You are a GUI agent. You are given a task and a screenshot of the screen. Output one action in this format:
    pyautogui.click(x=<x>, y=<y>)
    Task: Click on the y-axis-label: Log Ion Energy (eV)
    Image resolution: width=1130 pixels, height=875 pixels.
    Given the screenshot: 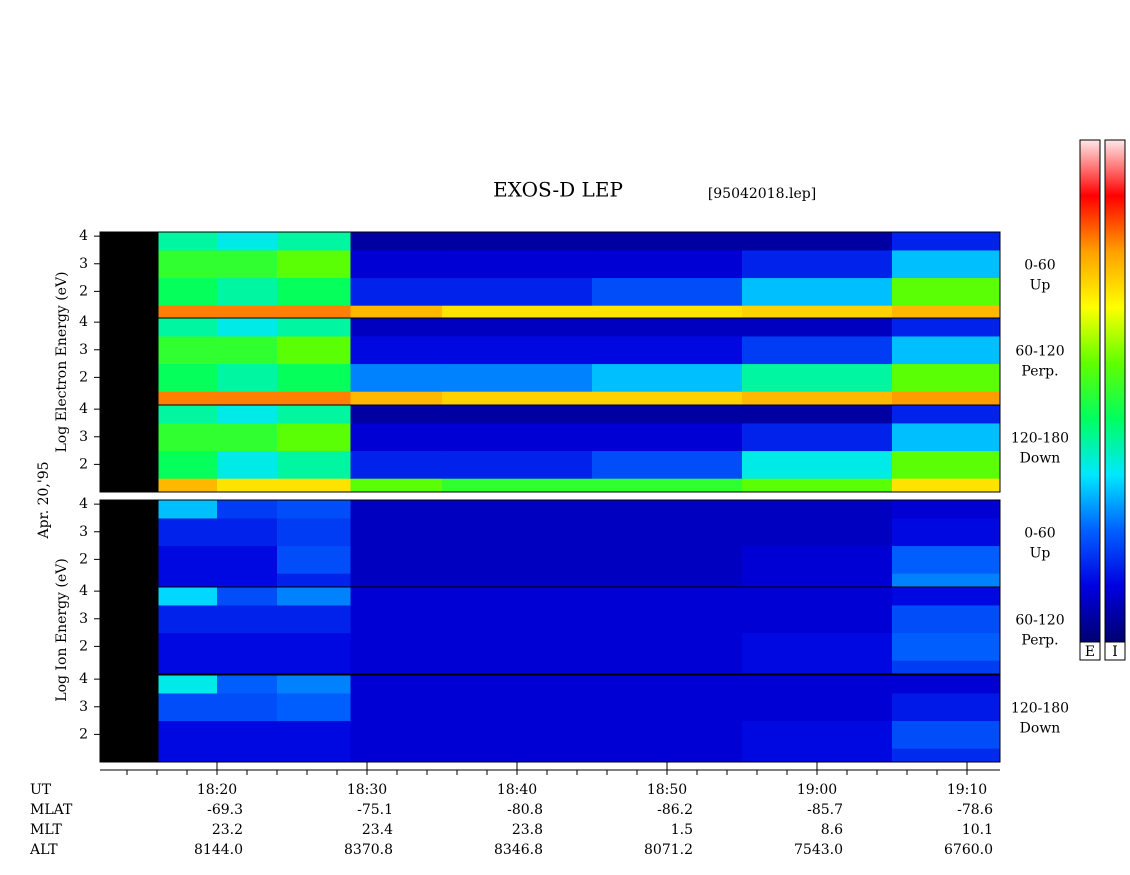 What is the action you would take?
    pyautogui.click(x=62, y=629)
    